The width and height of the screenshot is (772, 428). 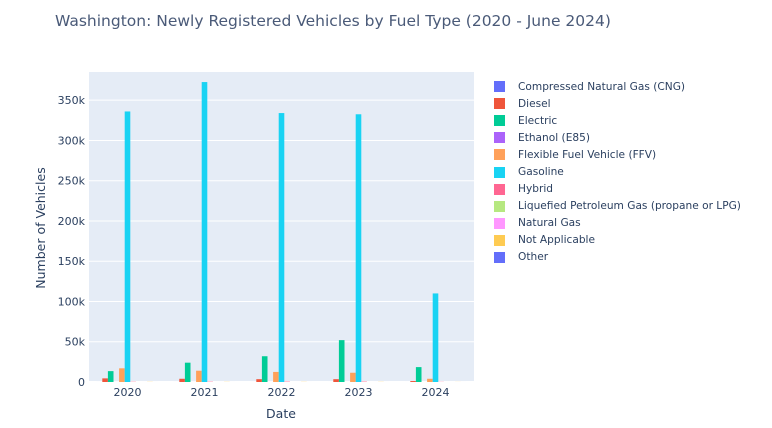 I want to click on legend-label: Liquefied Petroleum Gas (propane or LPG), so click(x=629, y=206).